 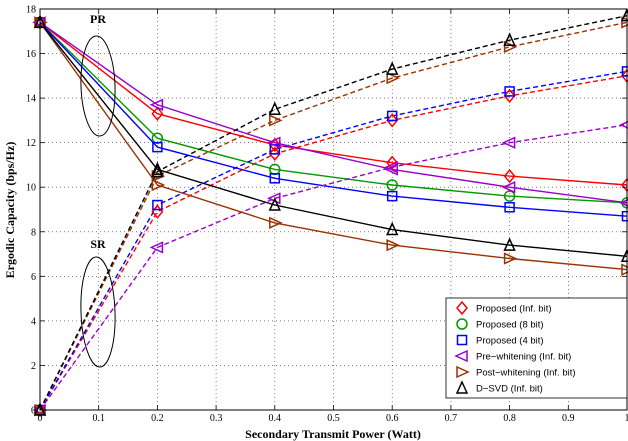 What do you see at coordinates (523, 357) in the screenshot?
I see `legend-label: Pre−whitening (Inf. bit)` at bounding box center [523, 357].